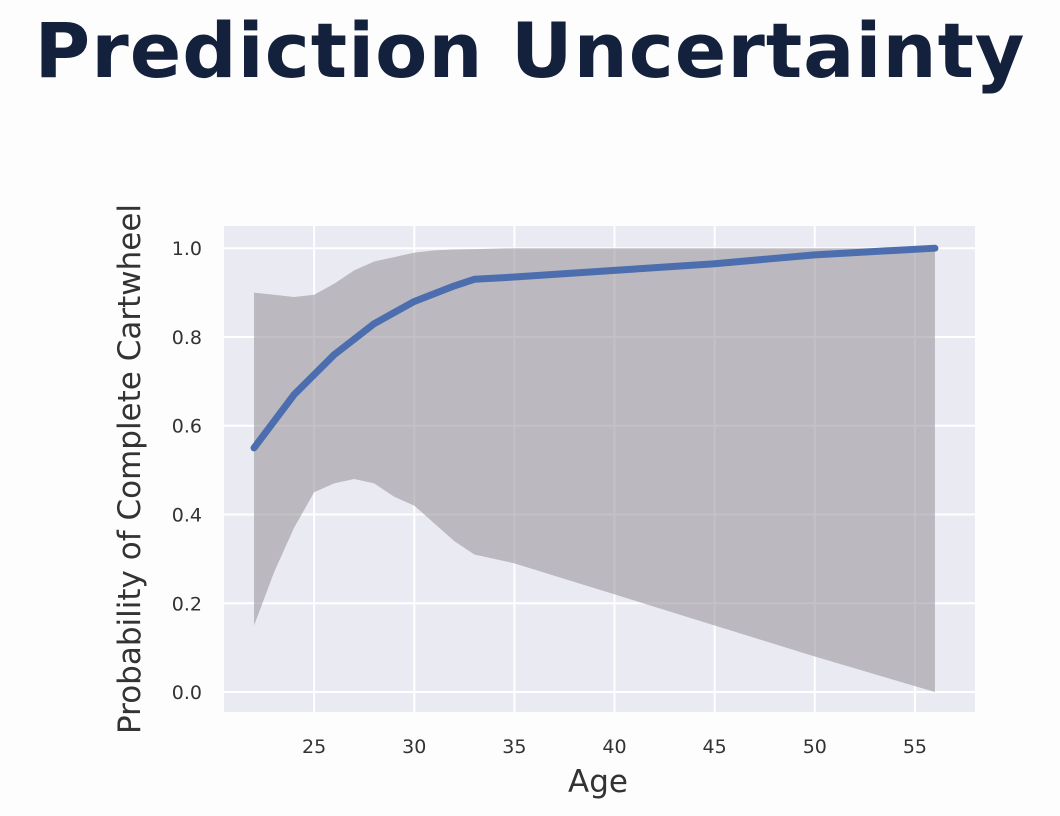 This screenshot has width=1060, height=816. I want to click on y-axis-label: Probability of Complete Cartwheel, so click(130, 469).